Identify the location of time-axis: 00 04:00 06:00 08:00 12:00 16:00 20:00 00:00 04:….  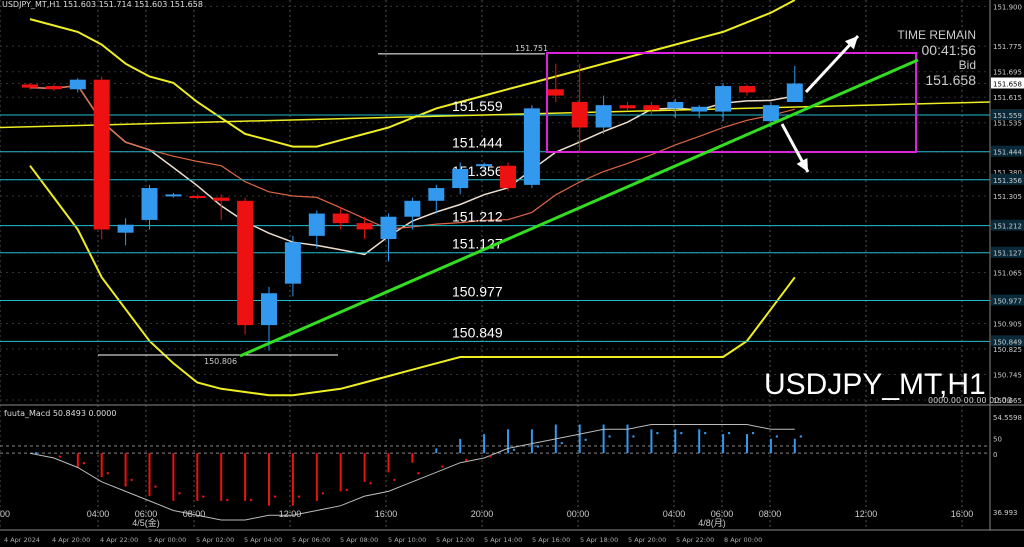
(512, 526).